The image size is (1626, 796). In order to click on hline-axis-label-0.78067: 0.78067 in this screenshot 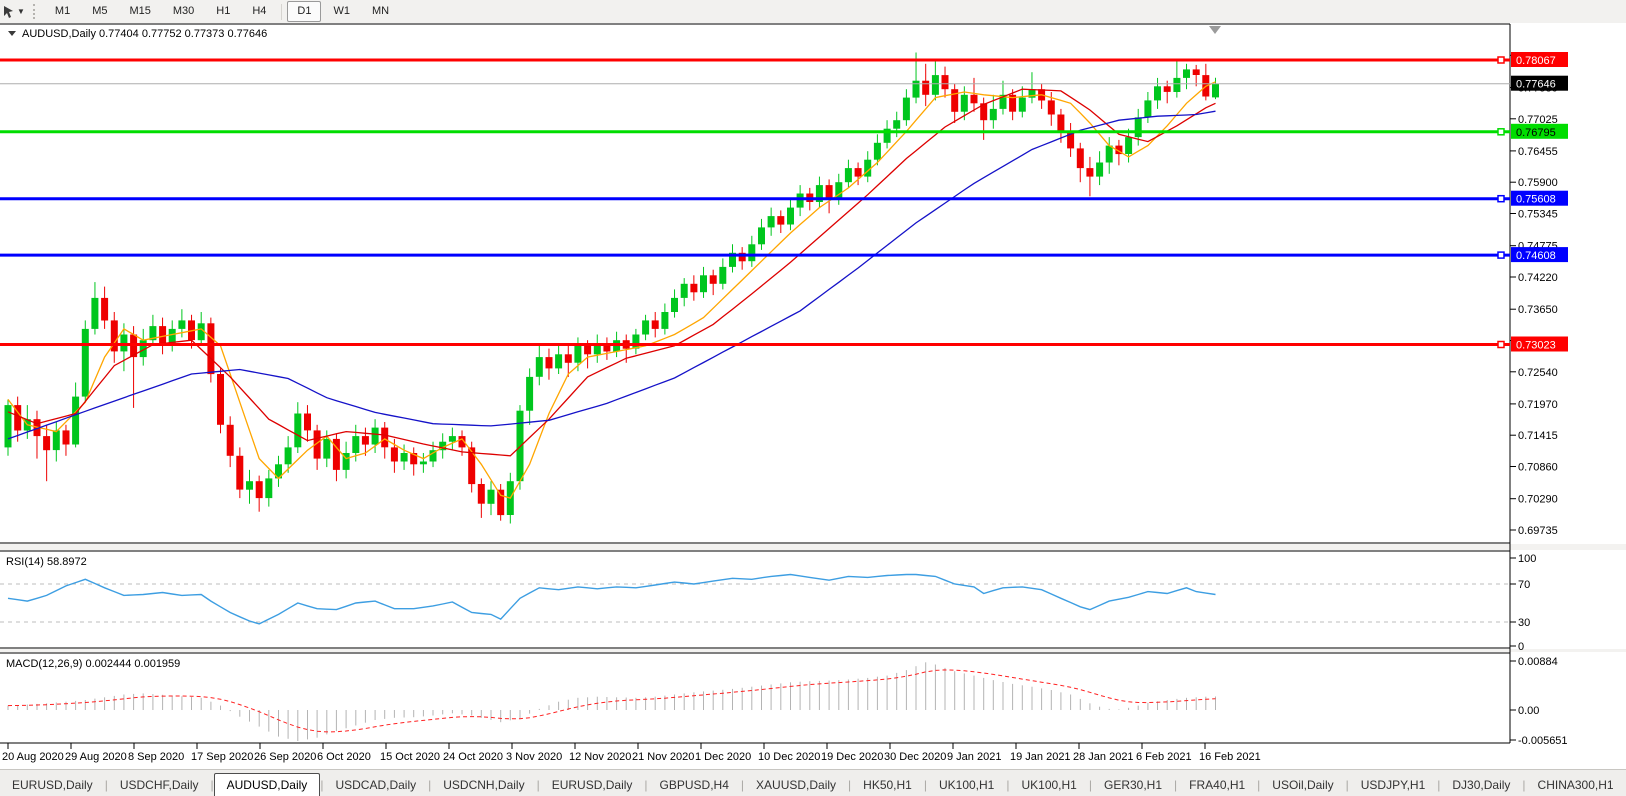, I will do `click(1539, 59)`.